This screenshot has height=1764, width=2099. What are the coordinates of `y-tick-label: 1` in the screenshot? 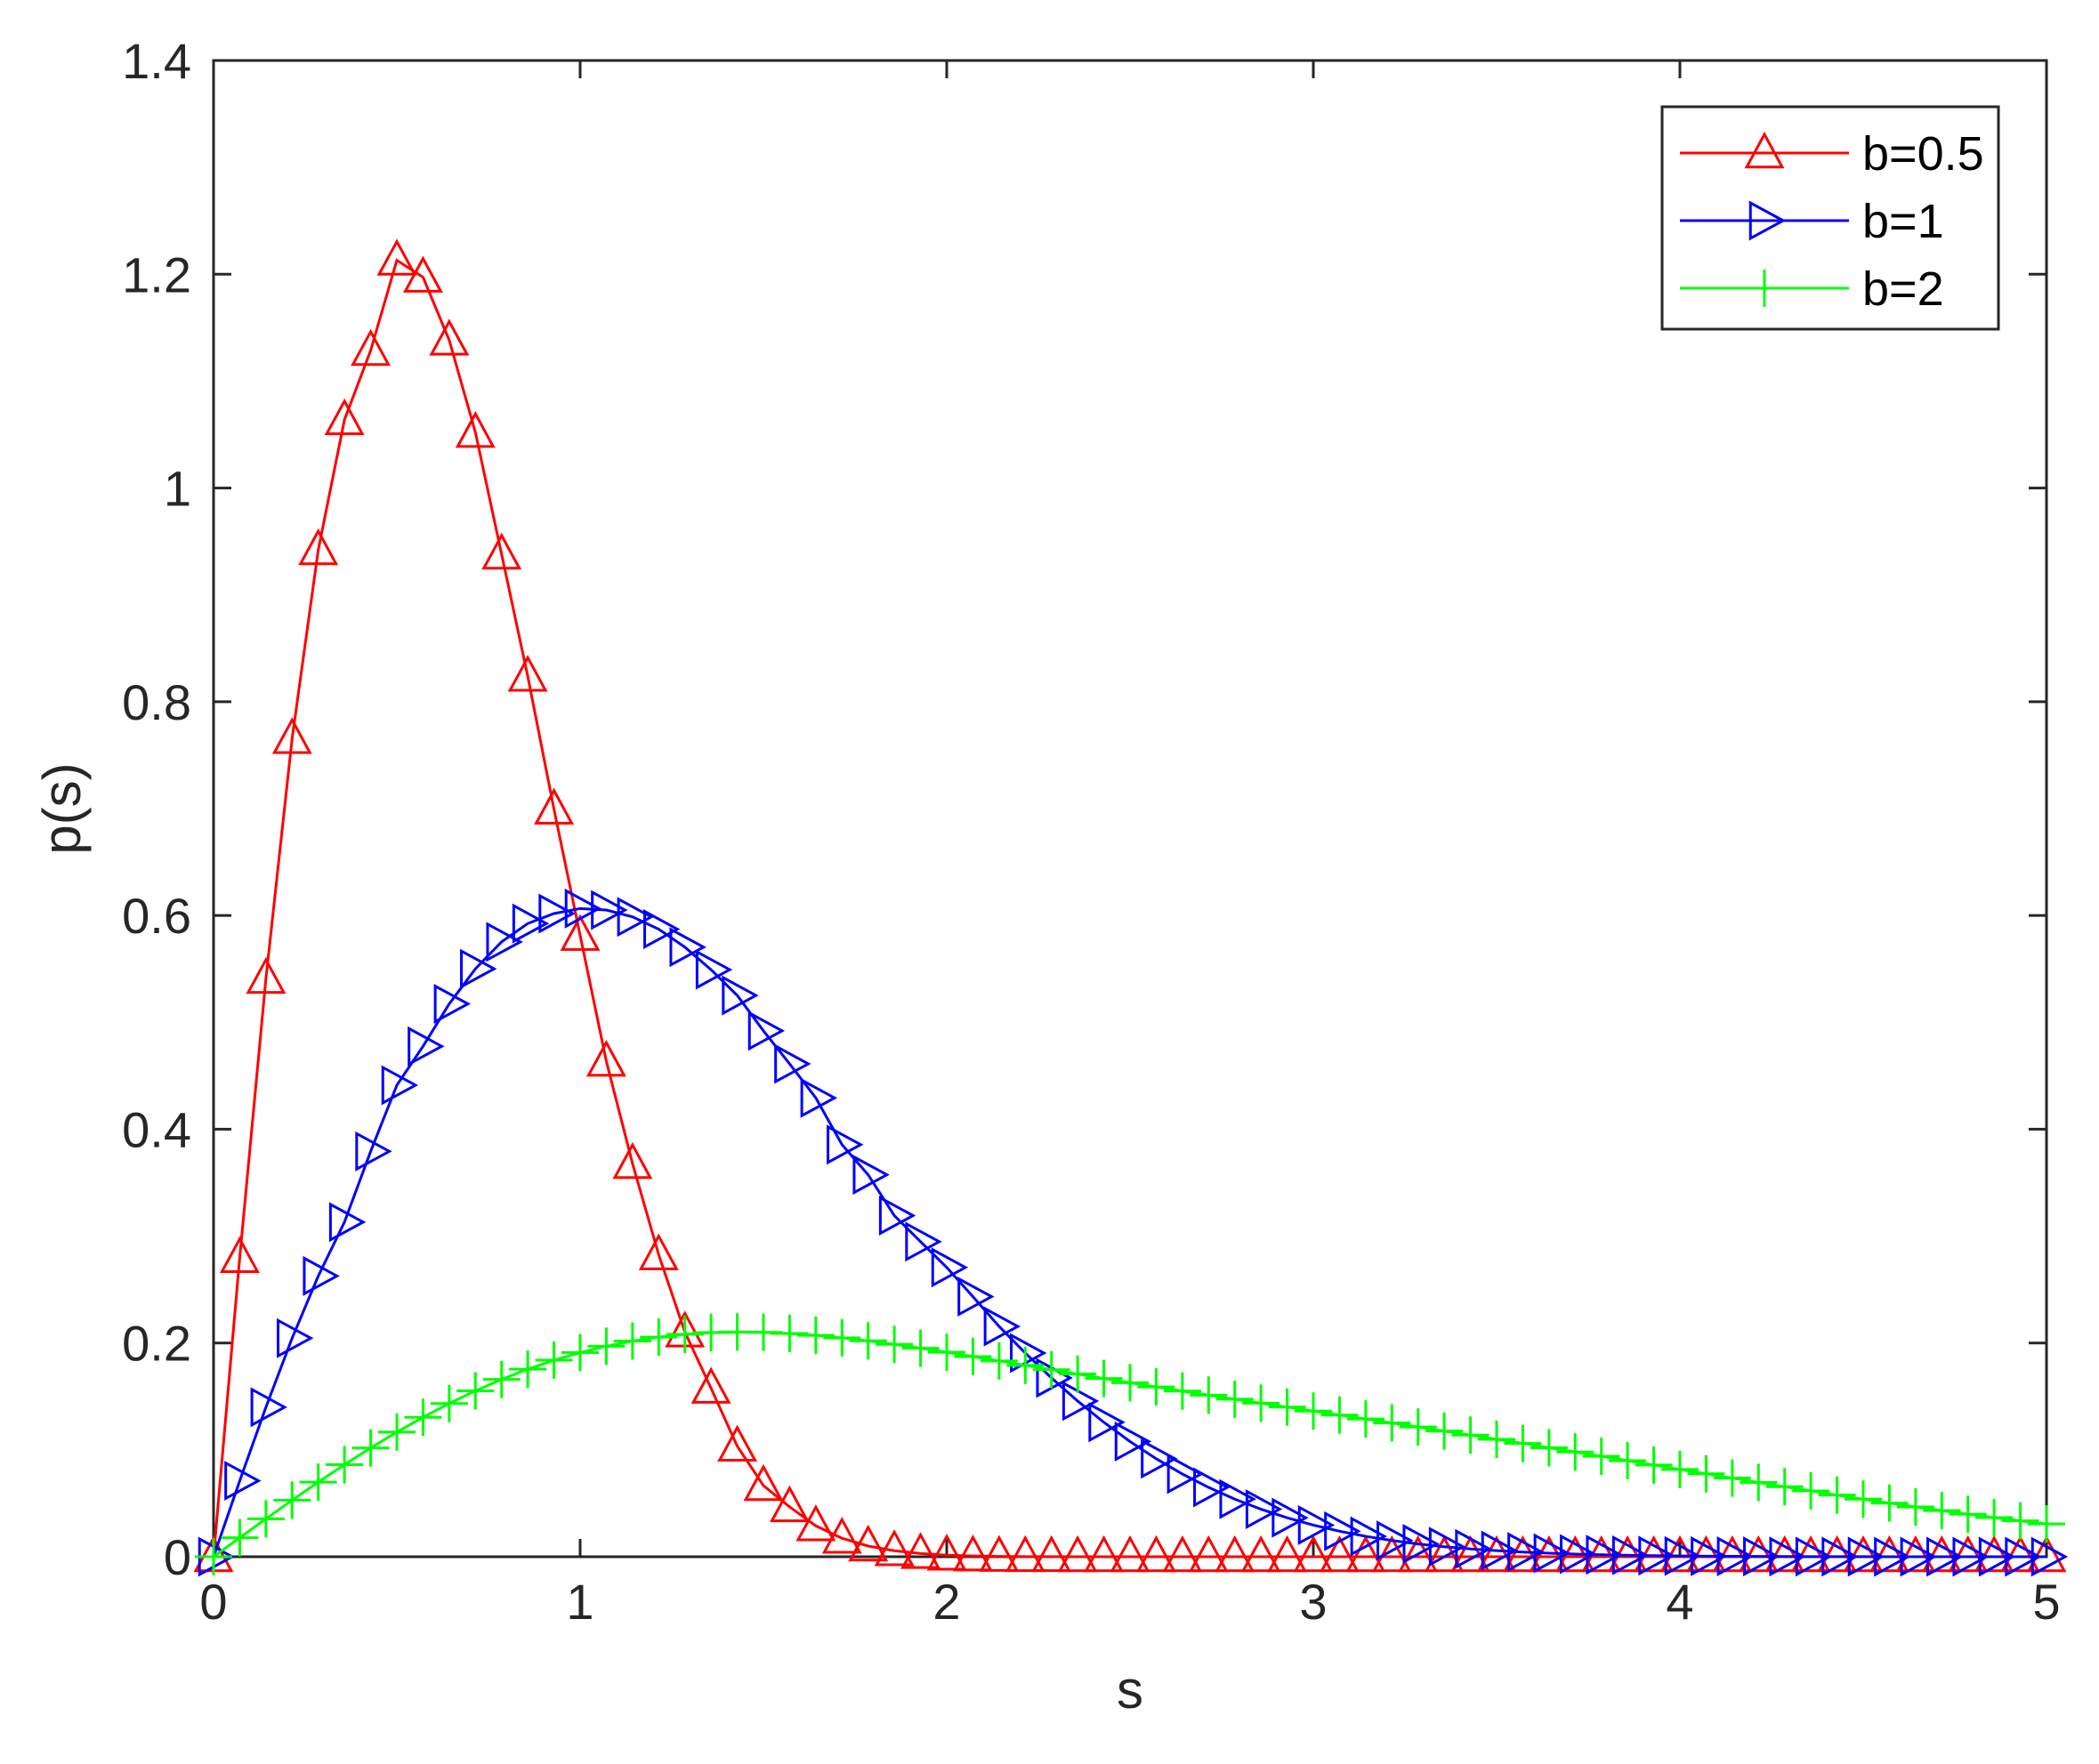 It's located at (177, 489).